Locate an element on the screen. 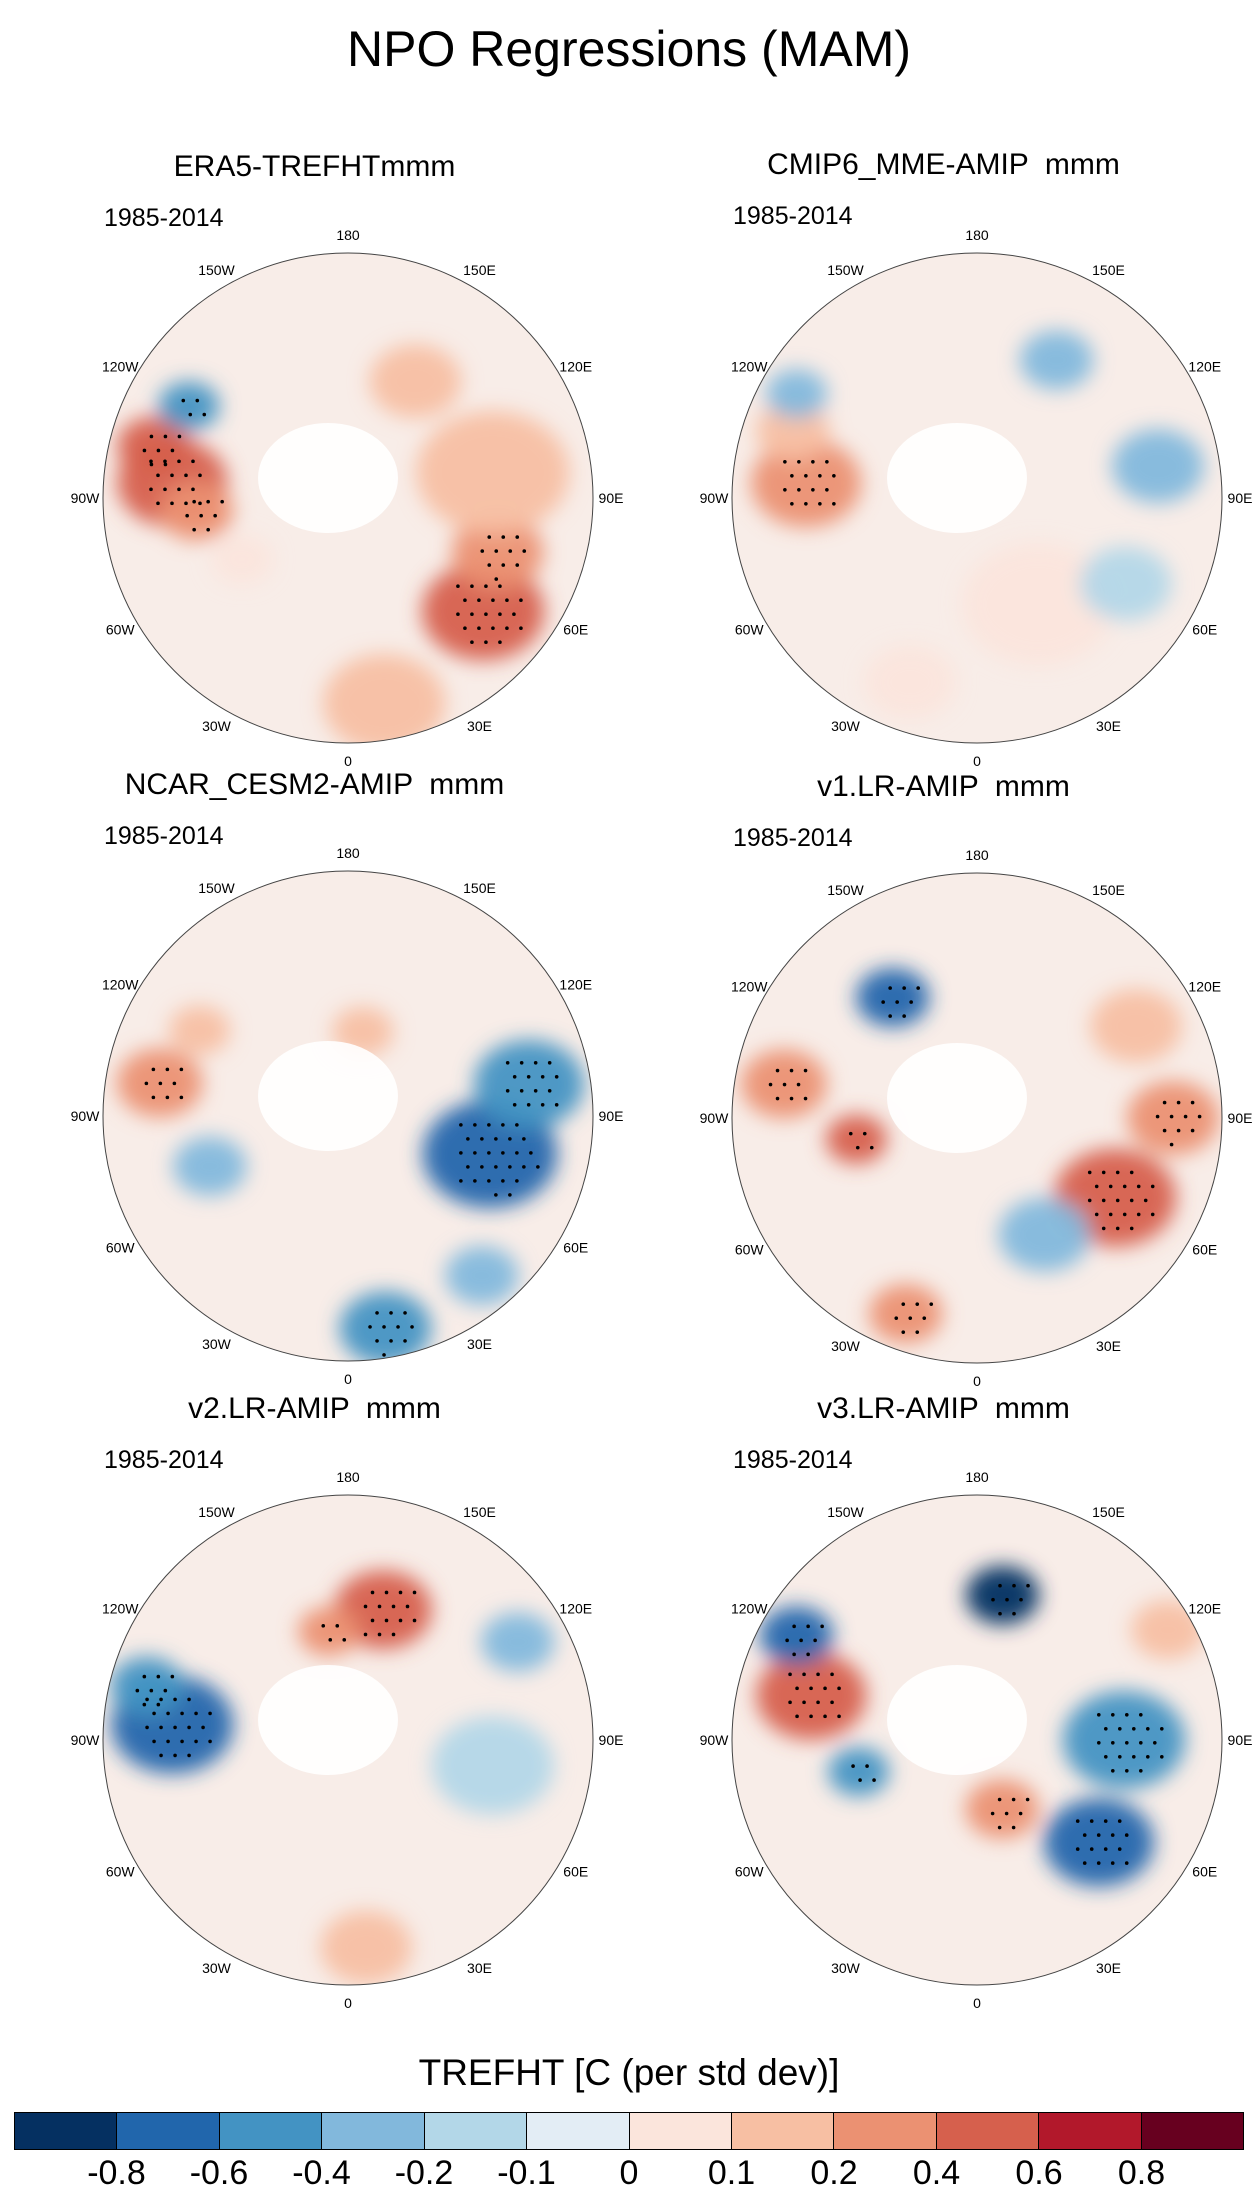  panel-years: 1985-2014 is located at coordinates (164, 218).